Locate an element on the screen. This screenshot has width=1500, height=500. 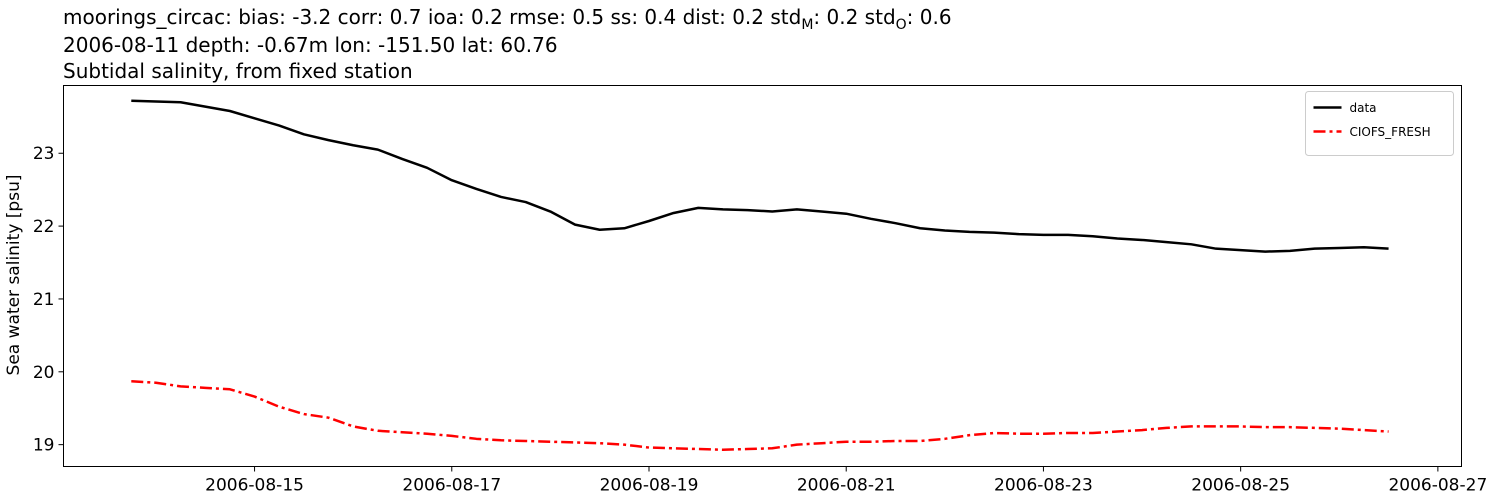
x-tick-label: 2006-08-17 is located at coordinates (451, 486).